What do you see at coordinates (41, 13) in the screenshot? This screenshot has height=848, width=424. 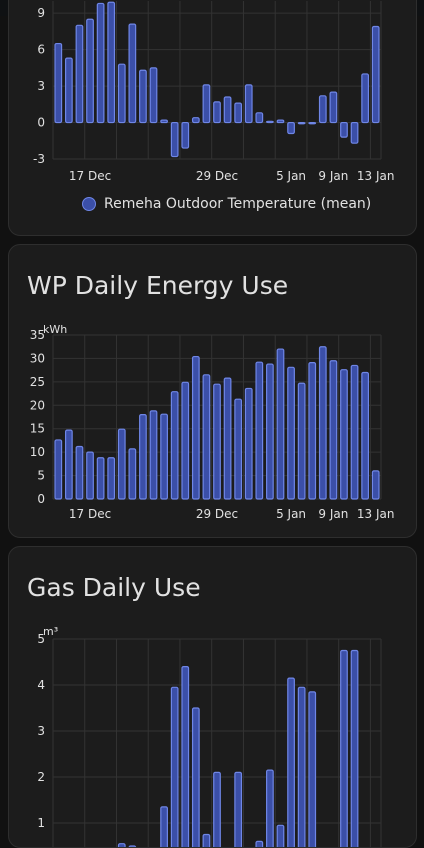 I see `y-tick-label: 9` at bounding box center [41, 13].